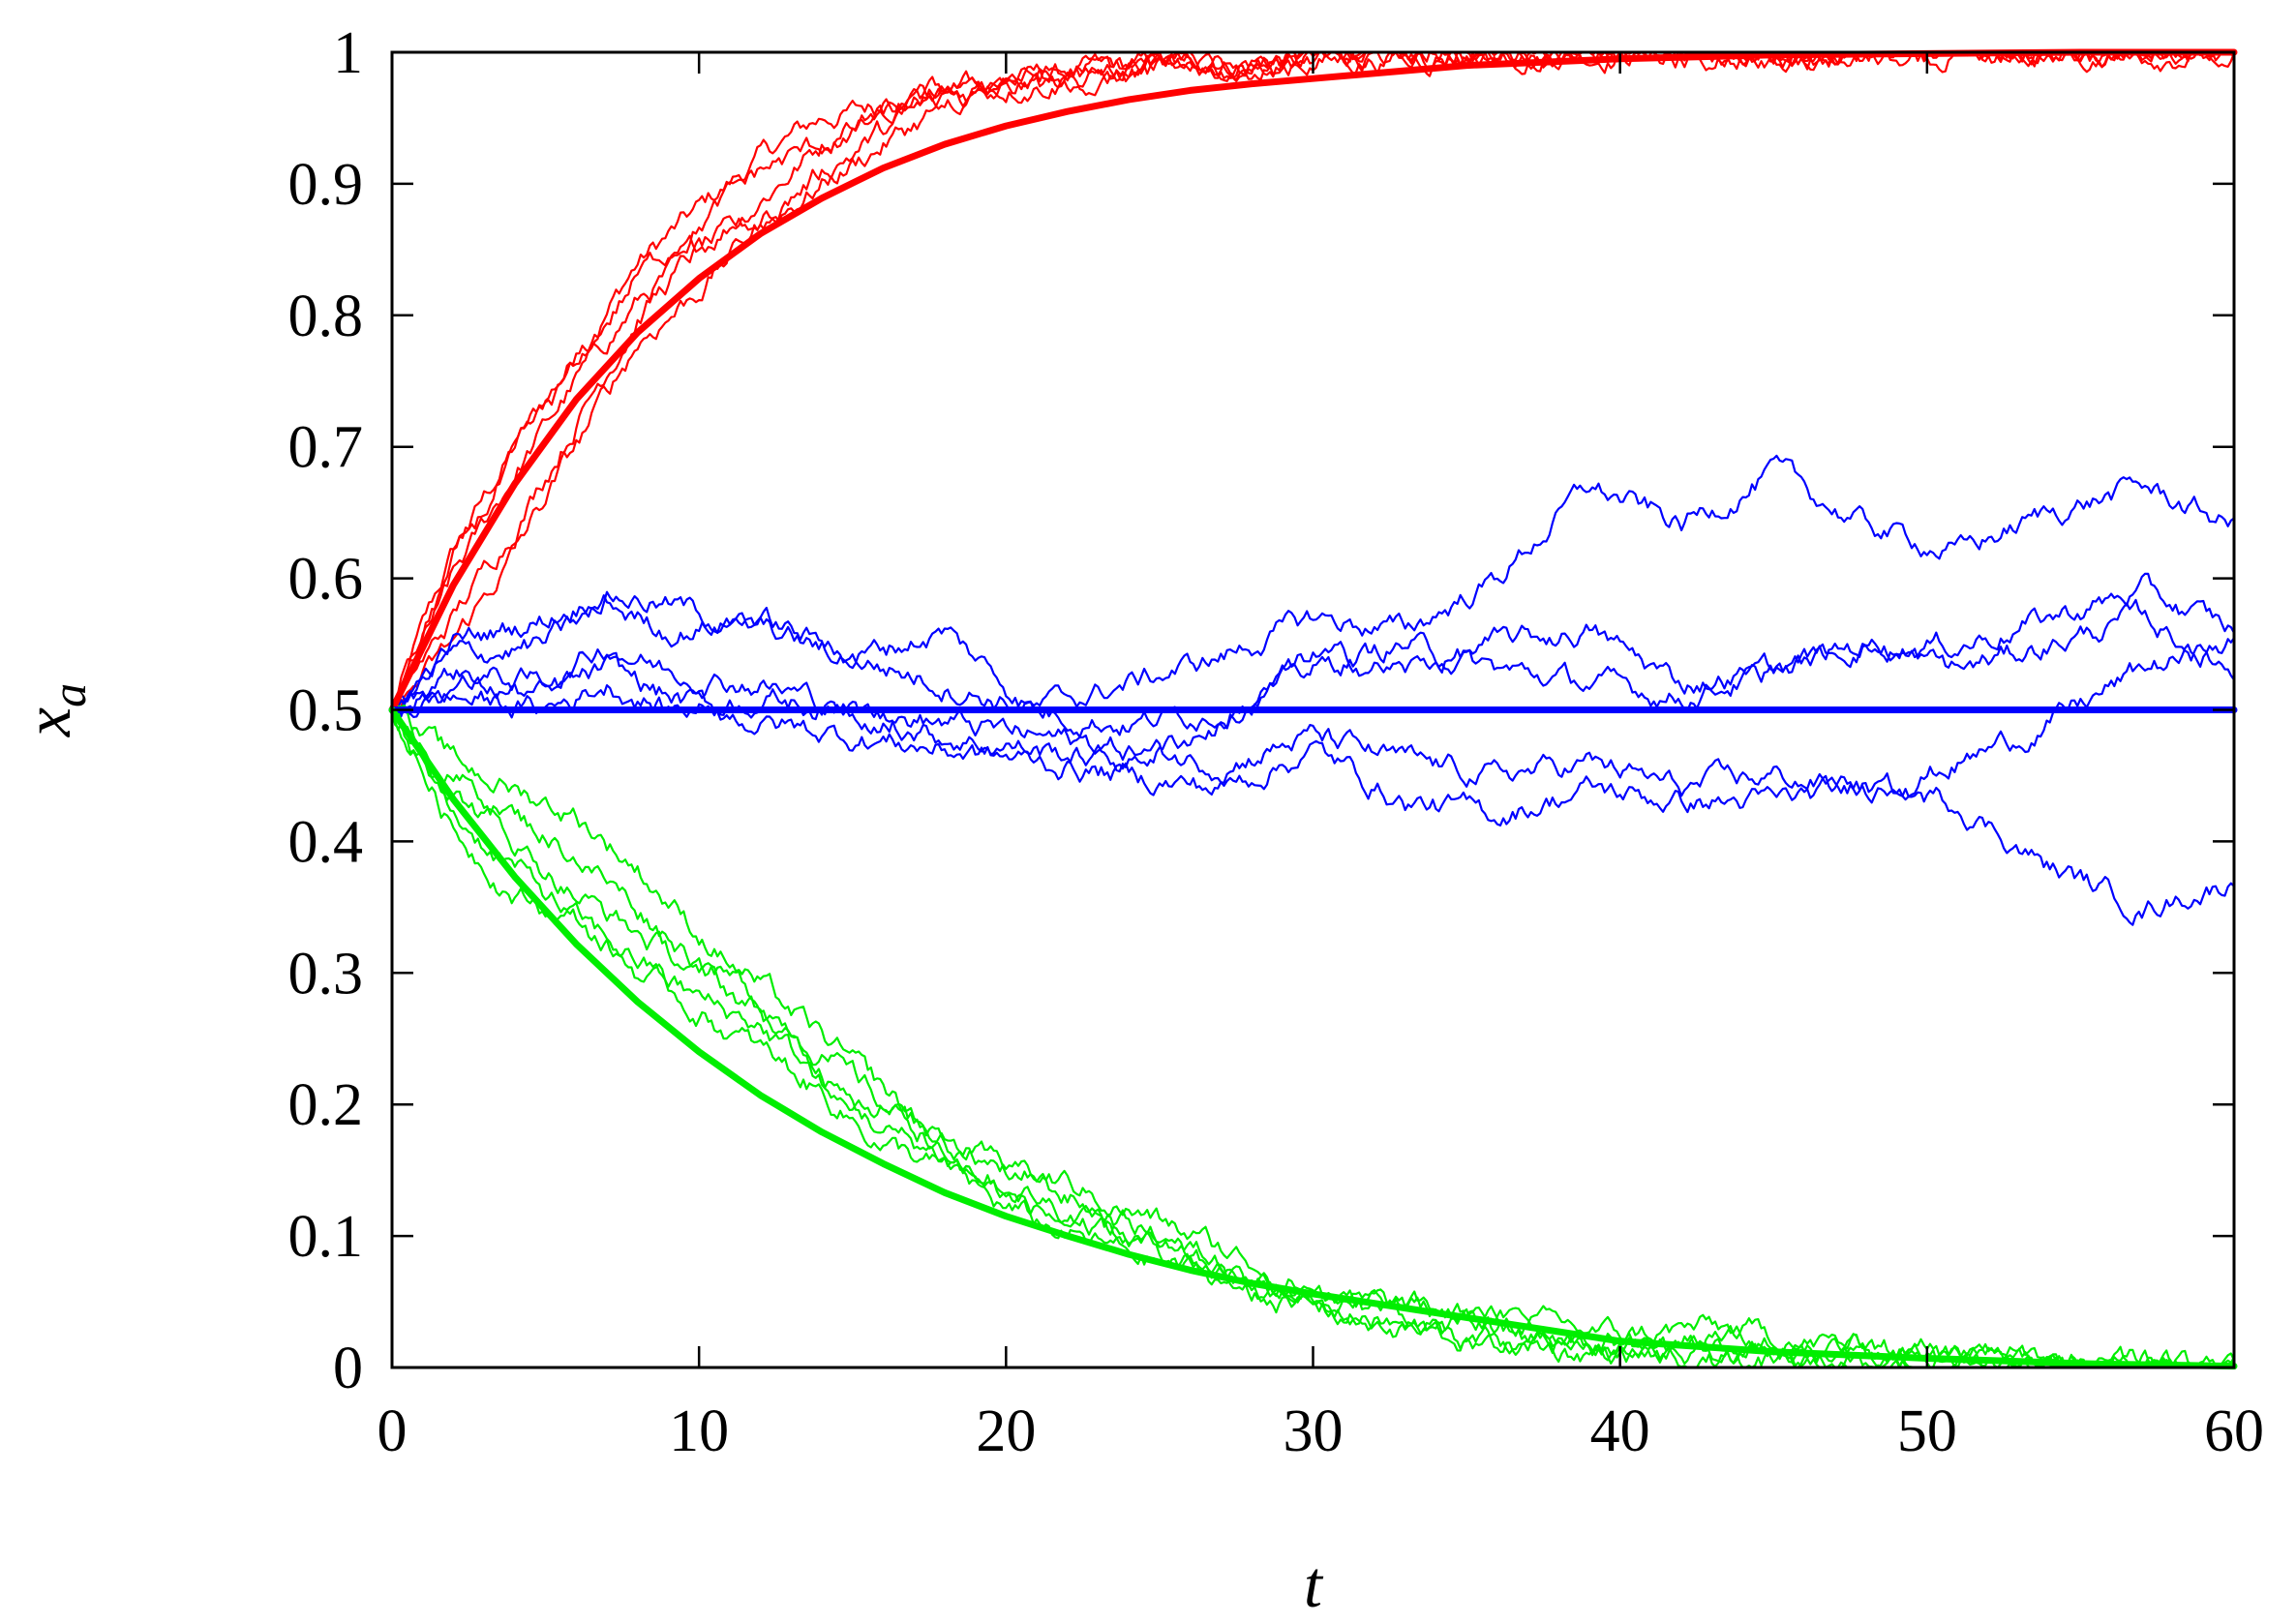 The image size is (2296, 1623). Describe the element at coordinates (326, 842) in the screenshot. I see `y-tick-label: 0.4` at that location.